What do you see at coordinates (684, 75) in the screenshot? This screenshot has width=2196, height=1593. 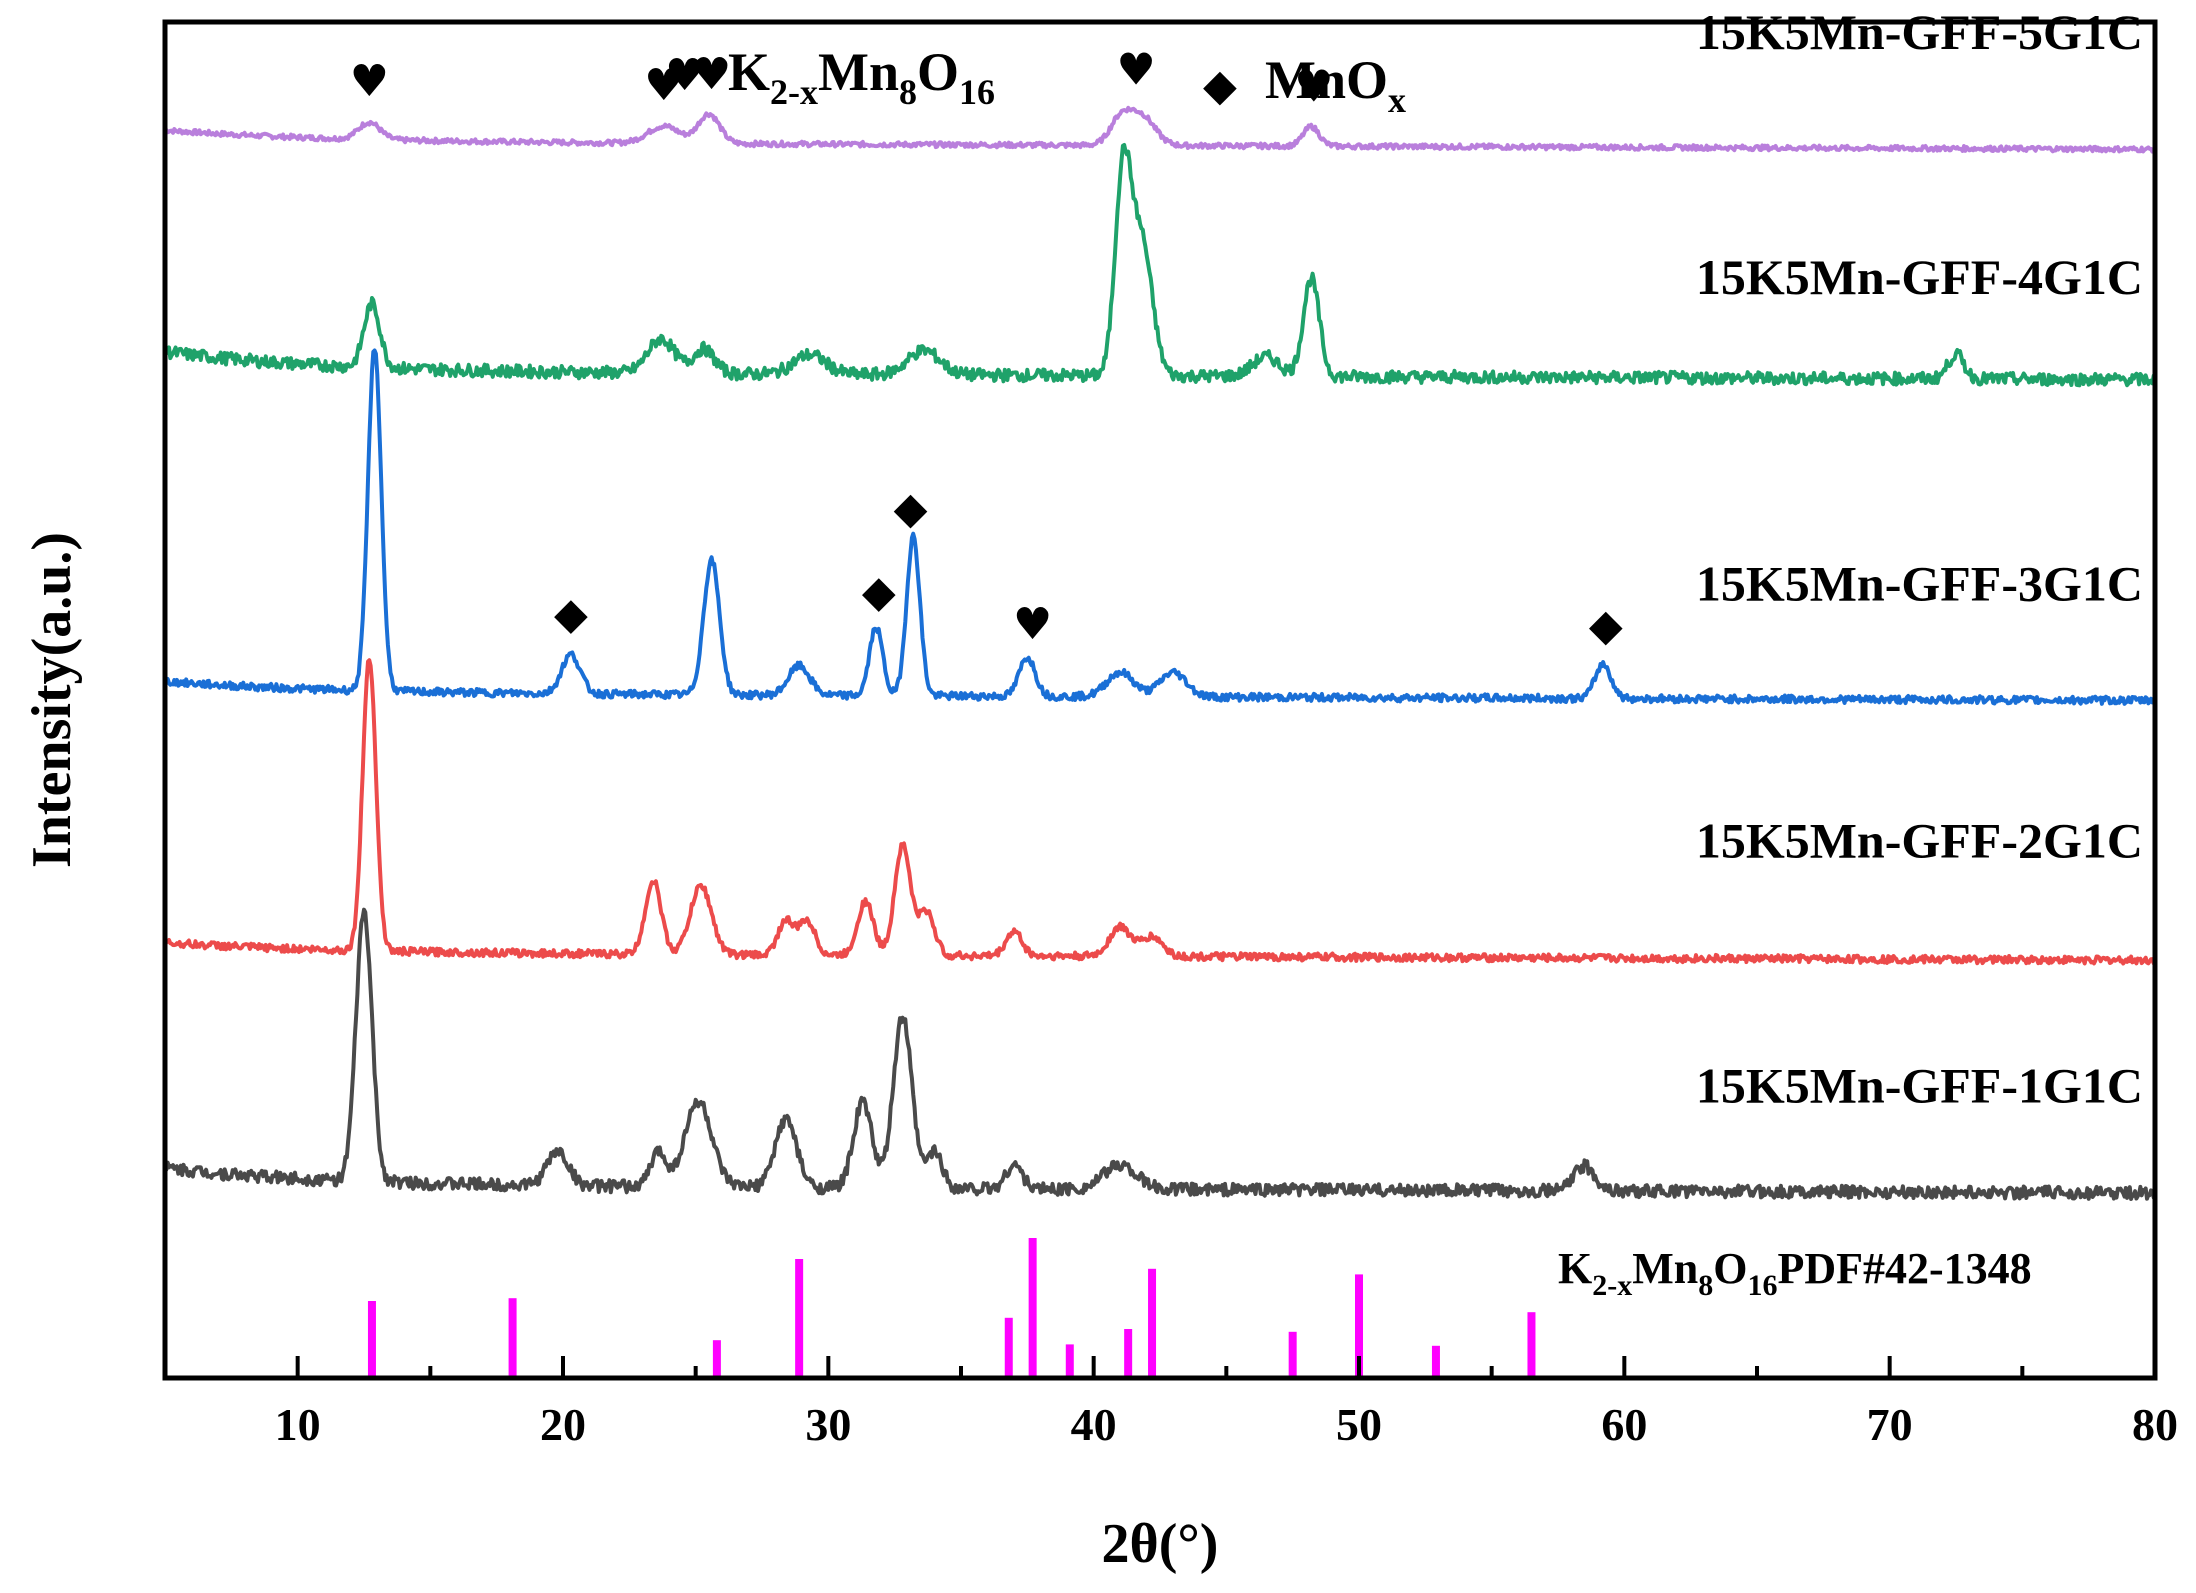 I see `legend-heart-icon: ♥` at bounding box center [684, 75].